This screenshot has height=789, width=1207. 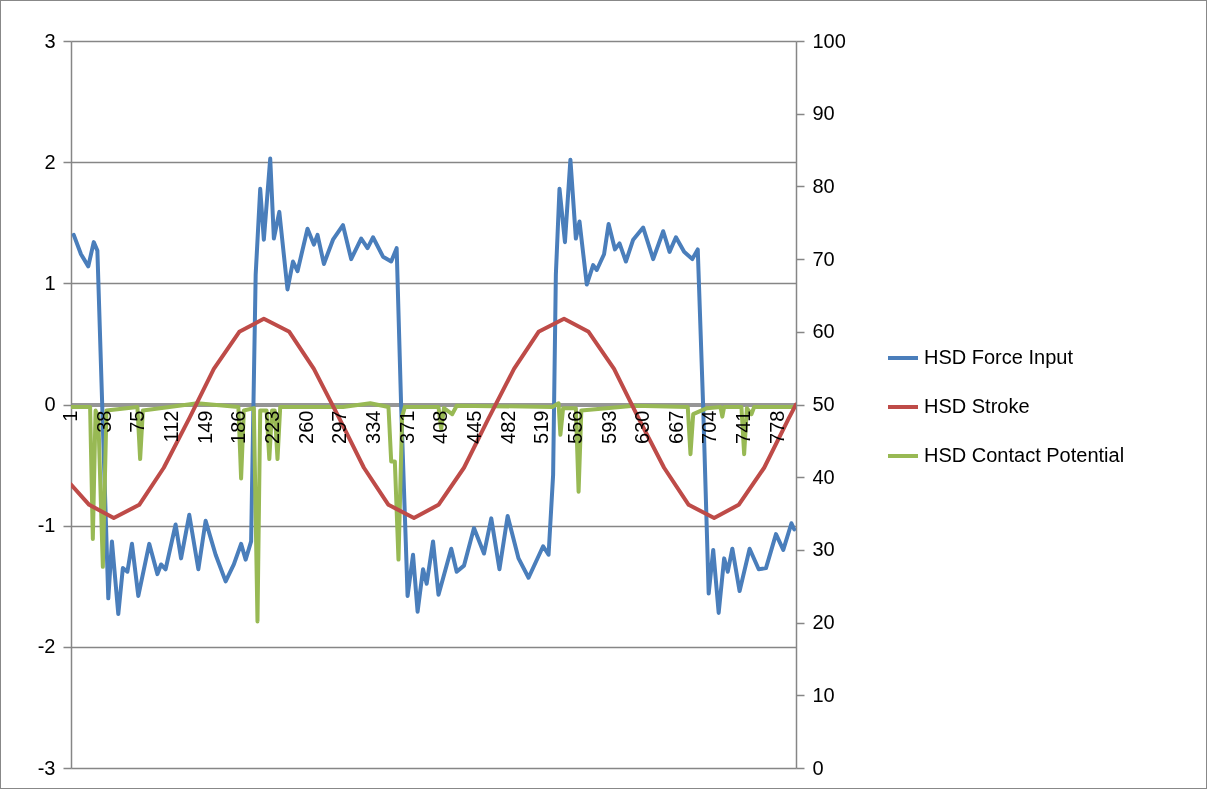 What do you see at coordinates (823, 404) in the screenshot?
I see `y2-tick-label: 50` at bounding box center [823, 404].